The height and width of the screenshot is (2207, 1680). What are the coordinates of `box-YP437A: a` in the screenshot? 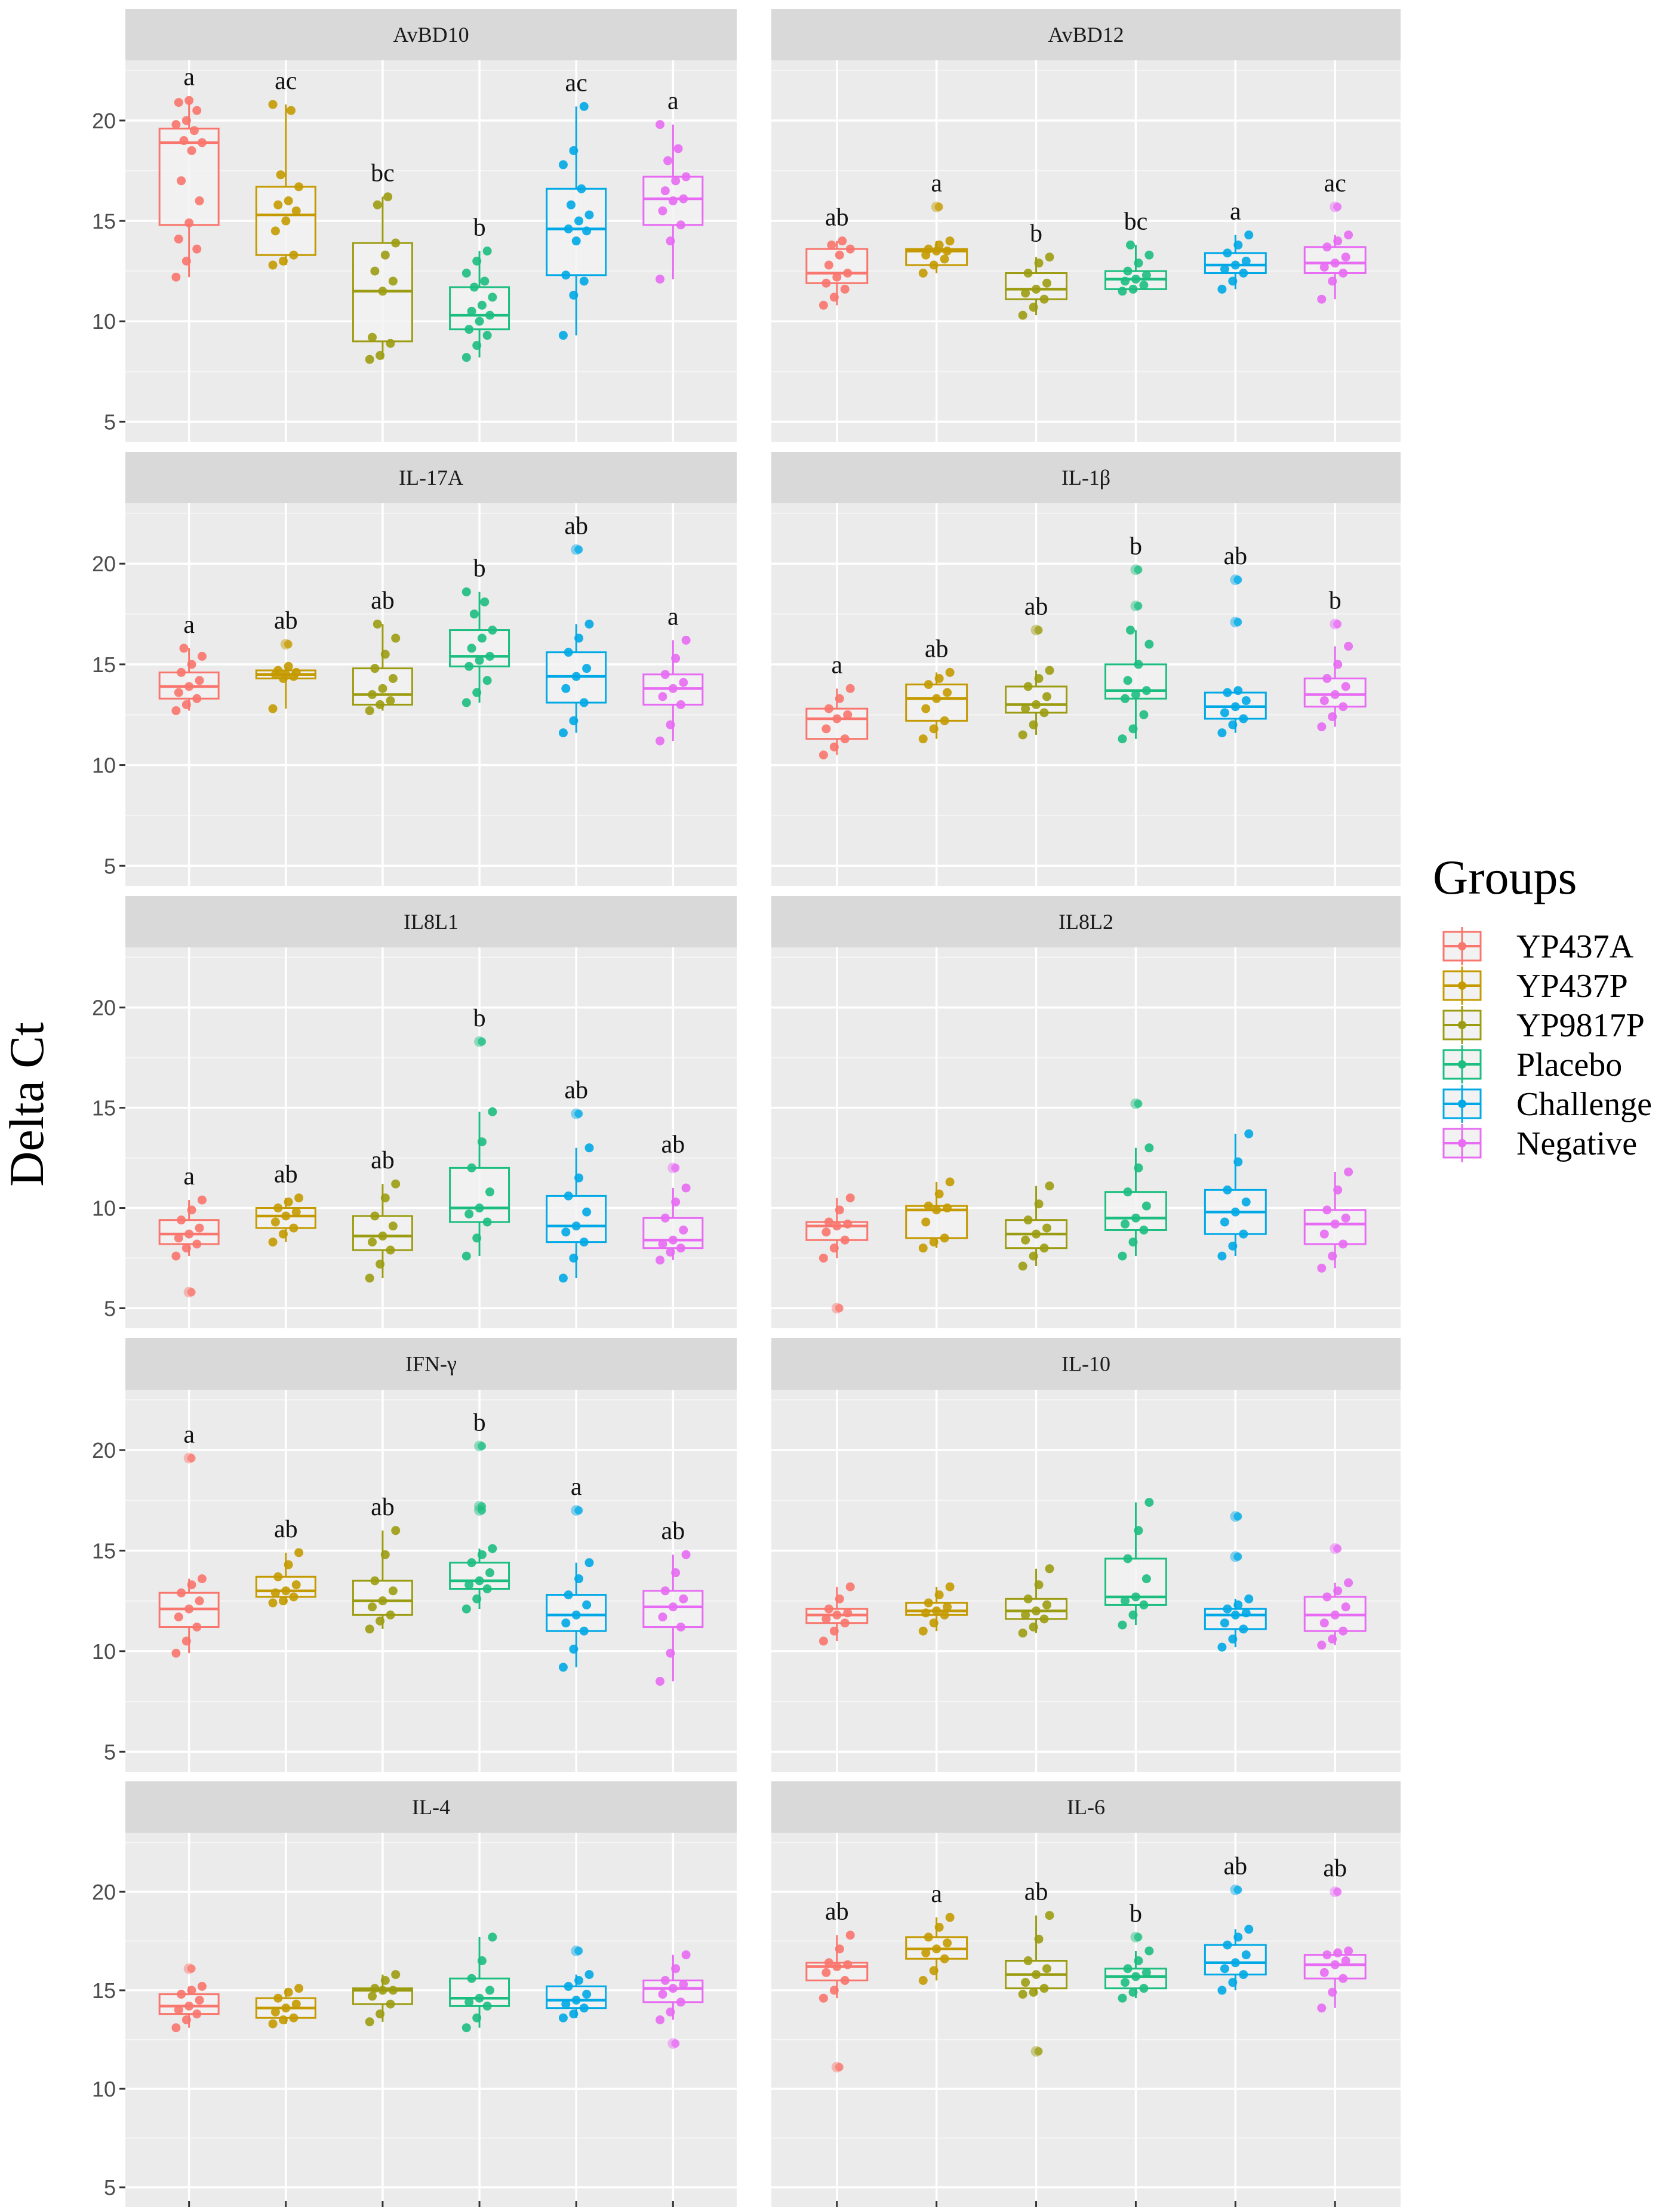 It's located at (189, 1230).